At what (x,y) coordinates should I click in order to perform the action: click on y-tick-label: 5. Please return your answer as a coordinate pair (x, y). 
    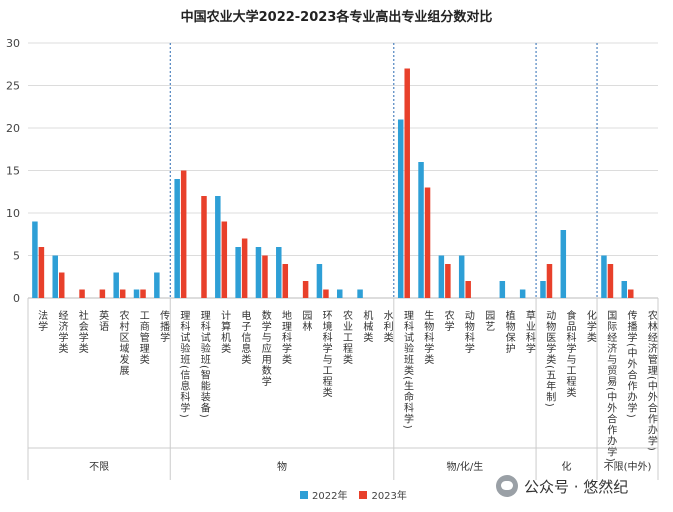
    Looking at the image, I should click on (16, 256).